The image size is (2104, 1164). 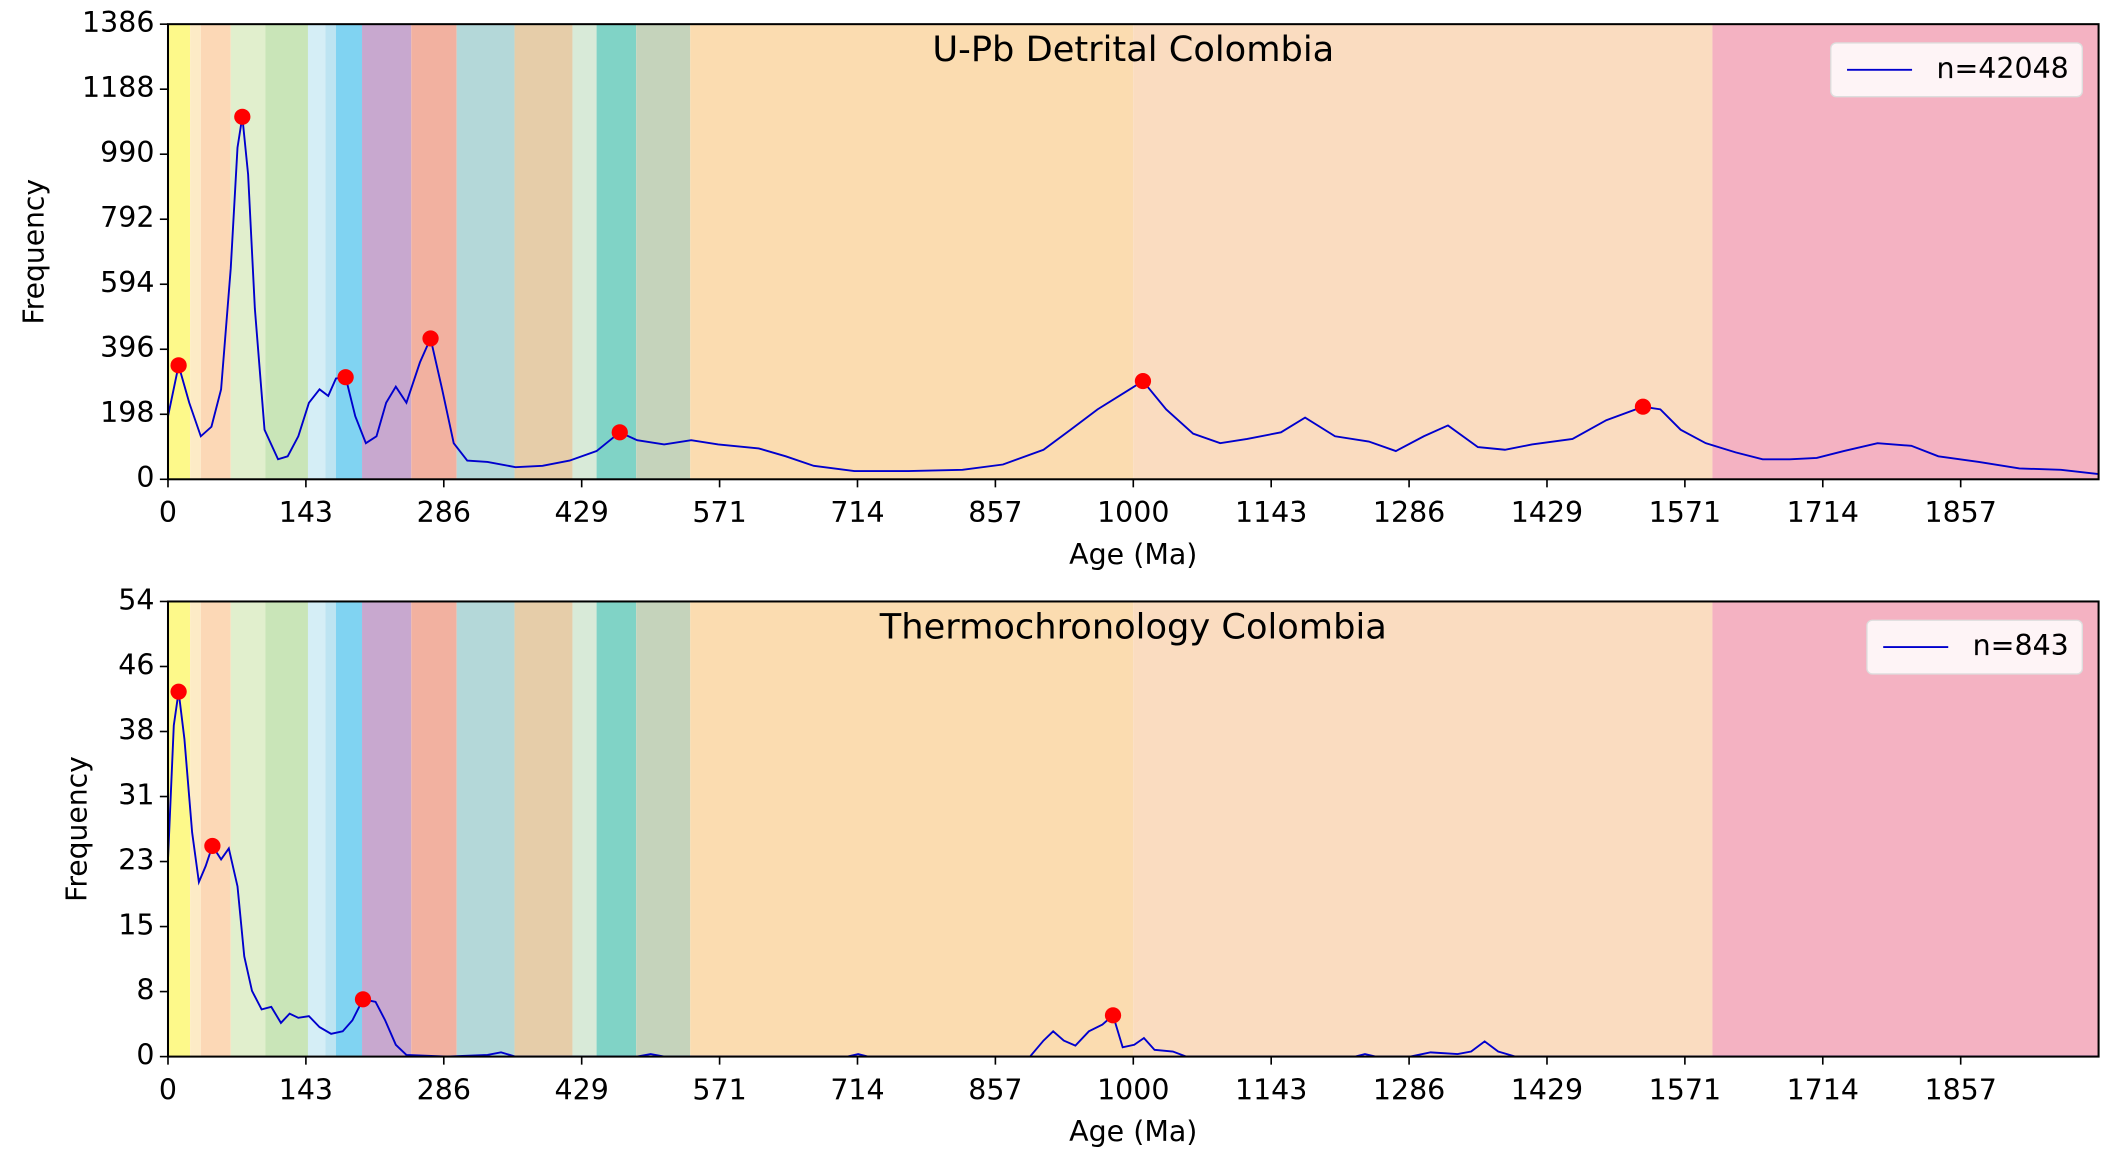 I want to click on y-tick-label: 15, so click(x=136, y=925).